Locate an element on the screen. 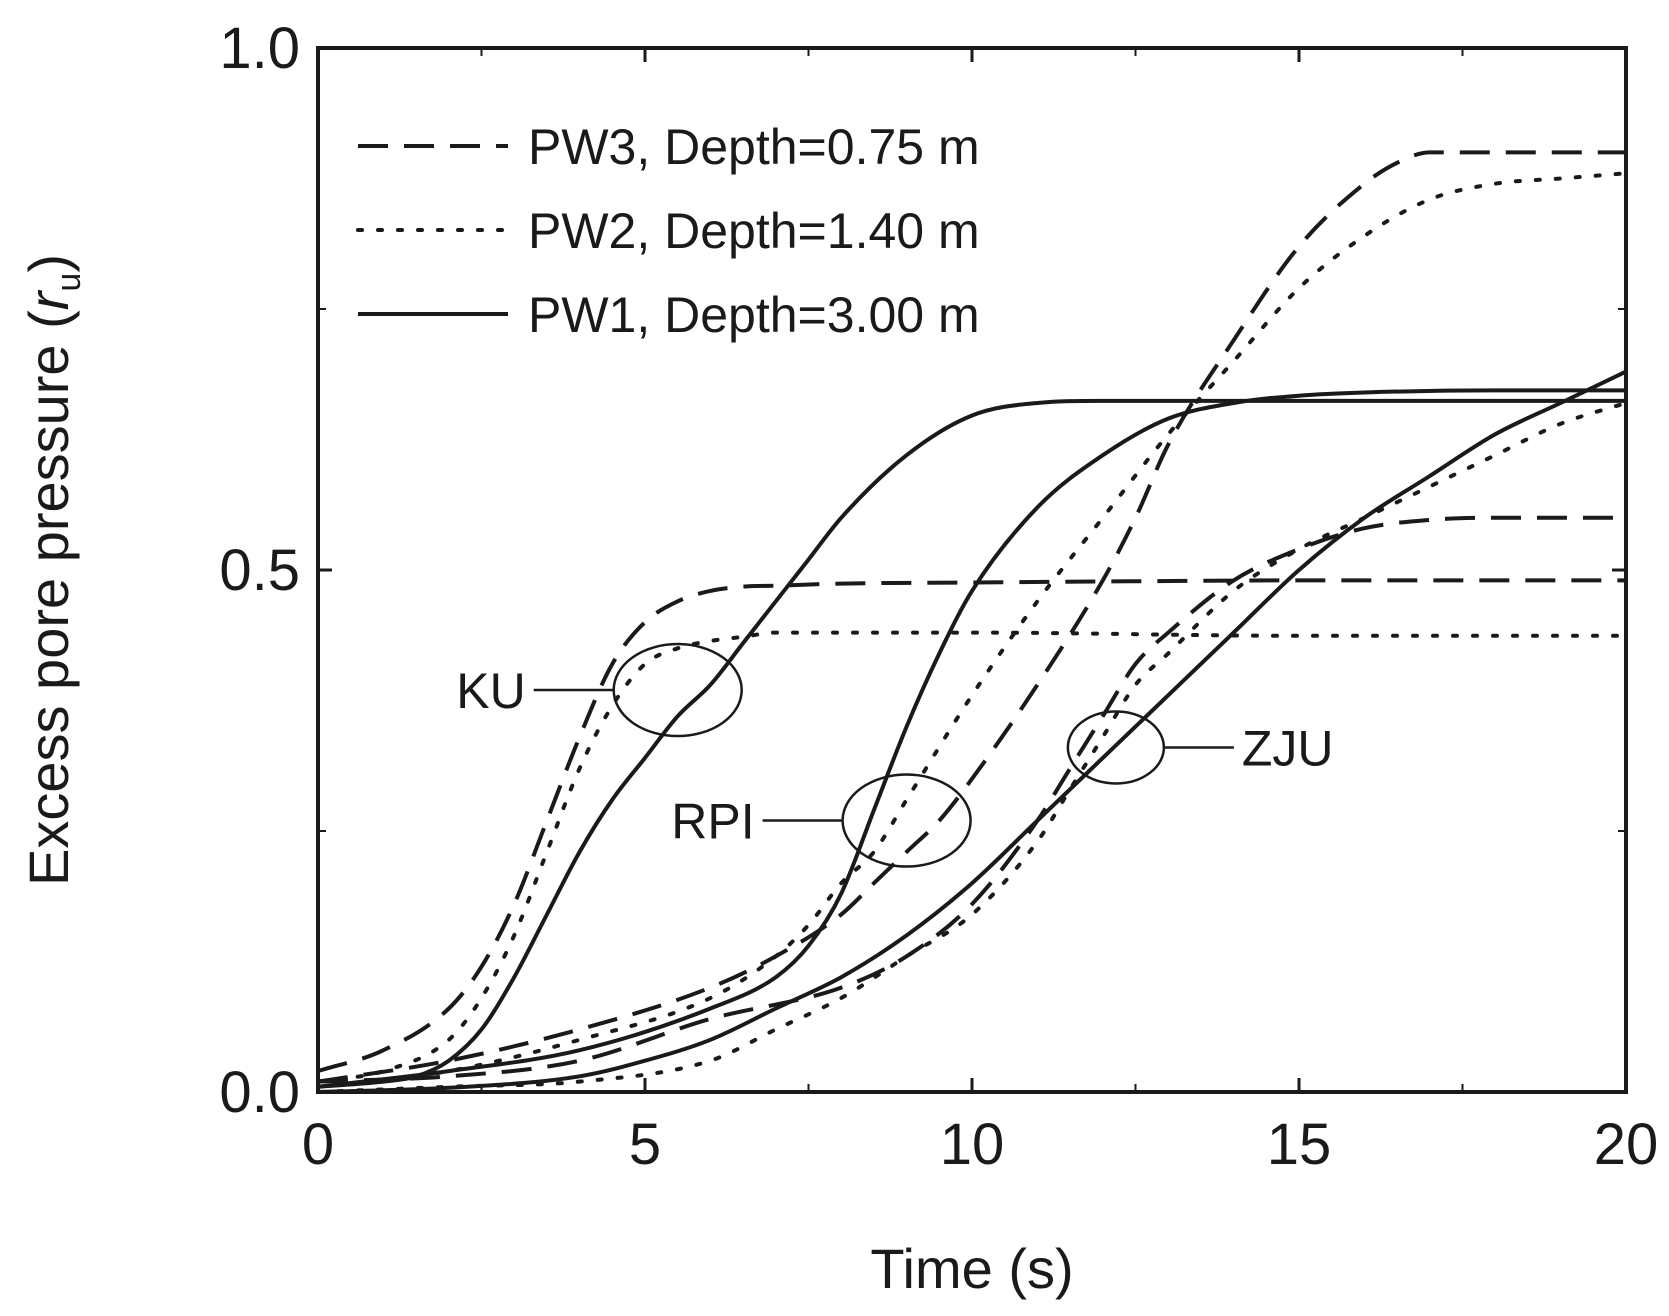  y-axis-title-main: Excess pore pressure ( is located at coordinates (48, 598).